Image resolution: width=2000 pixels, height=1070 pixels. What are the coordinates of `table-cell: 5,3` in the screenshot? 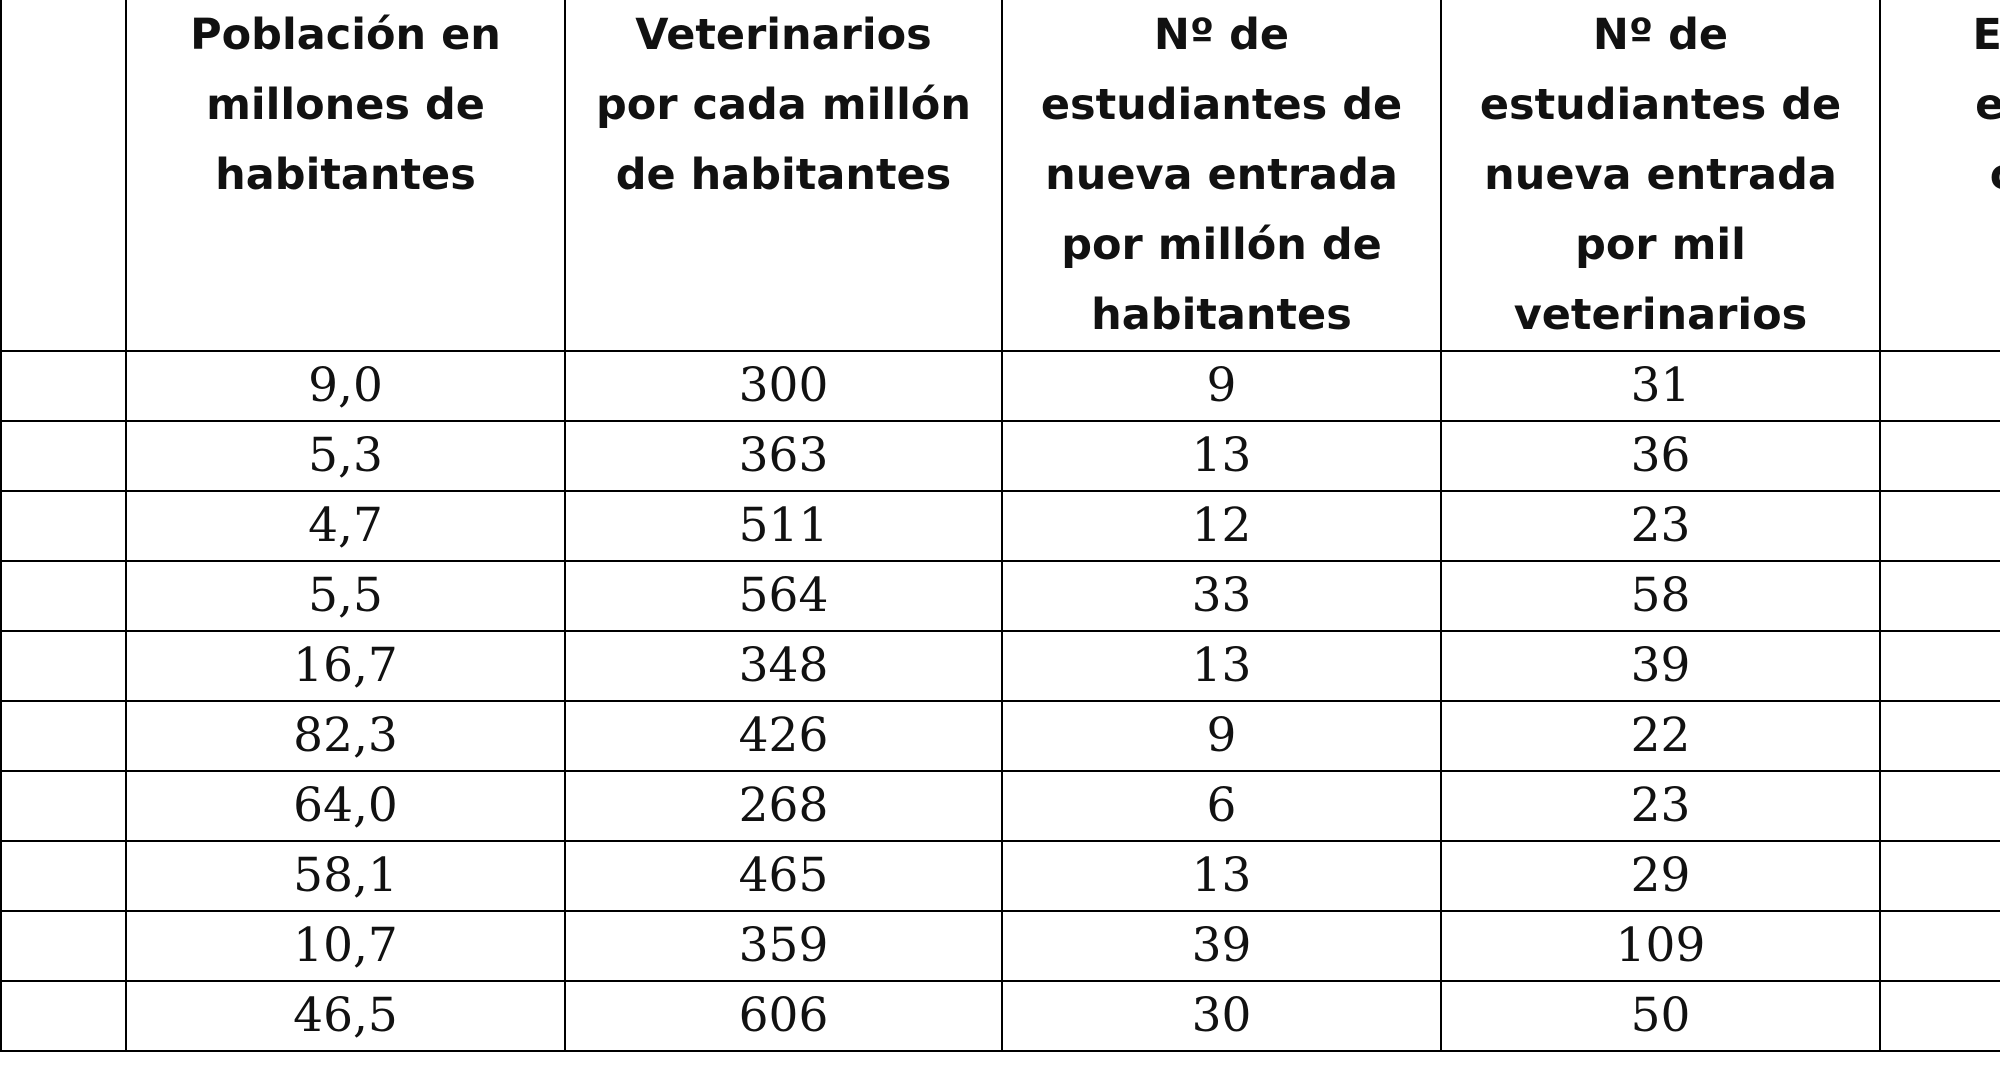 It's located at (345, 456).